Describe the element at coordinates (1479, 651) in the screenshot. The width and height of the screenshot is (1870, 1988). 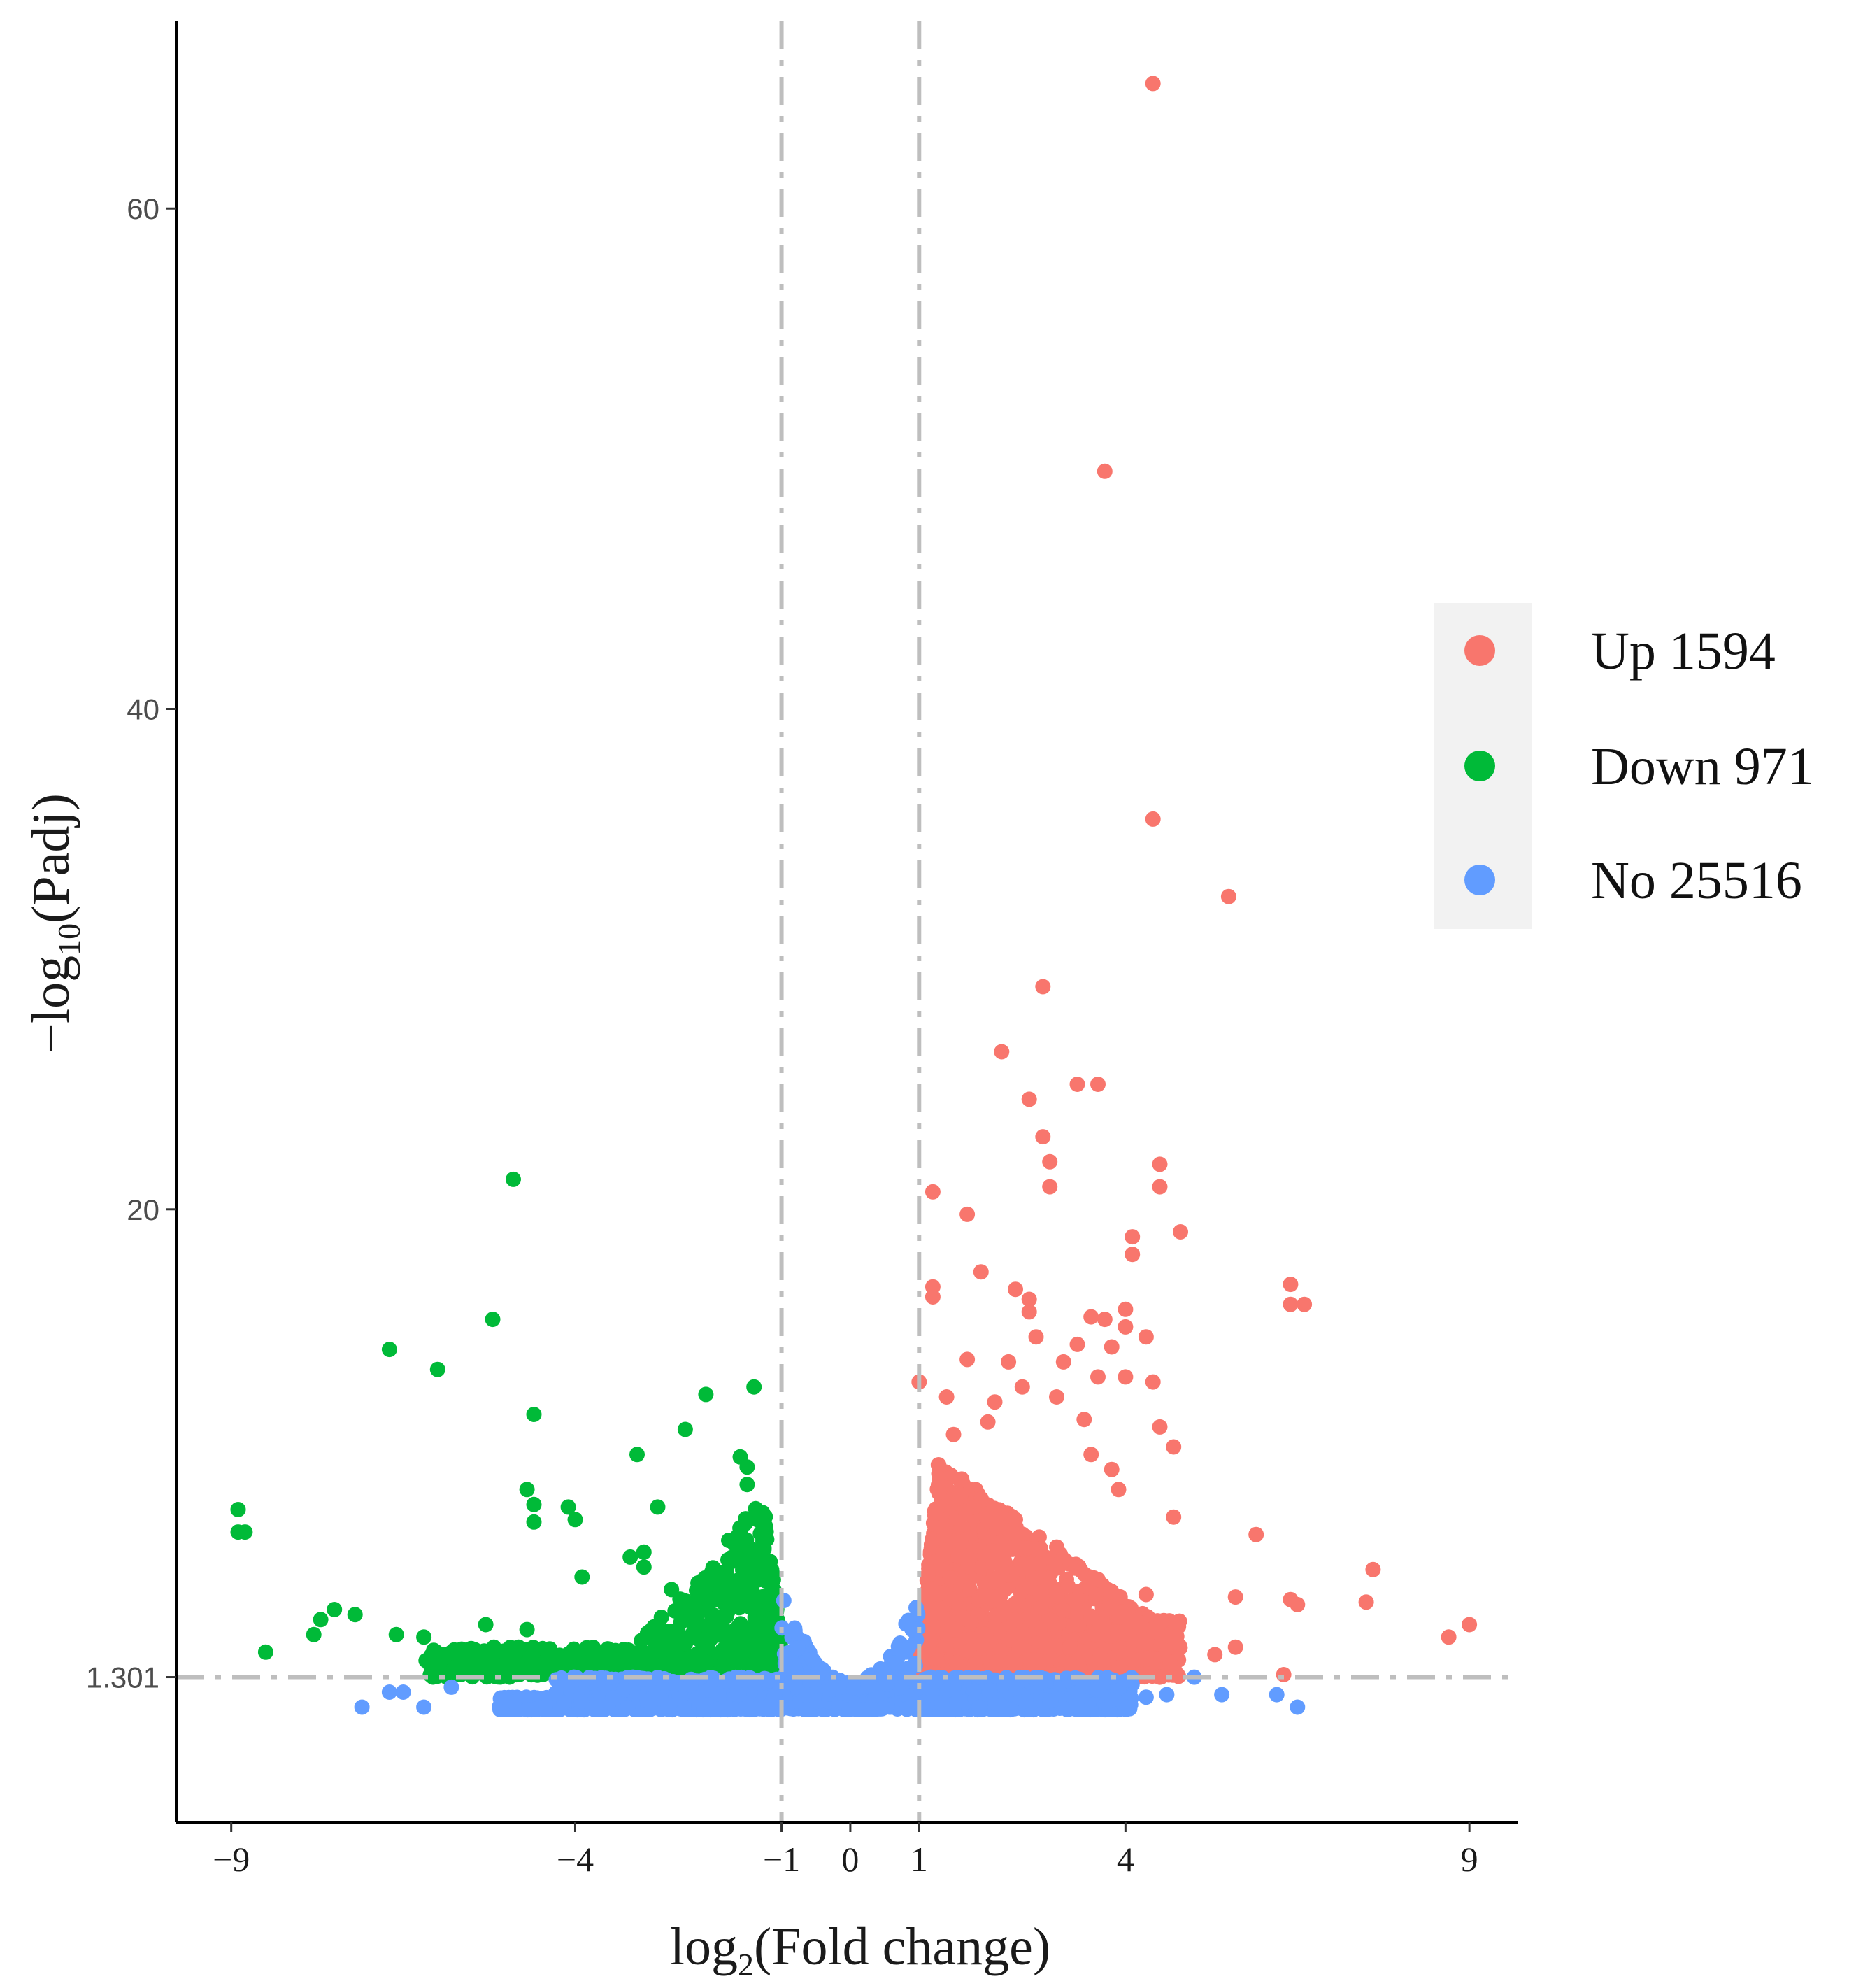
I see `legend-key-up` at that location.